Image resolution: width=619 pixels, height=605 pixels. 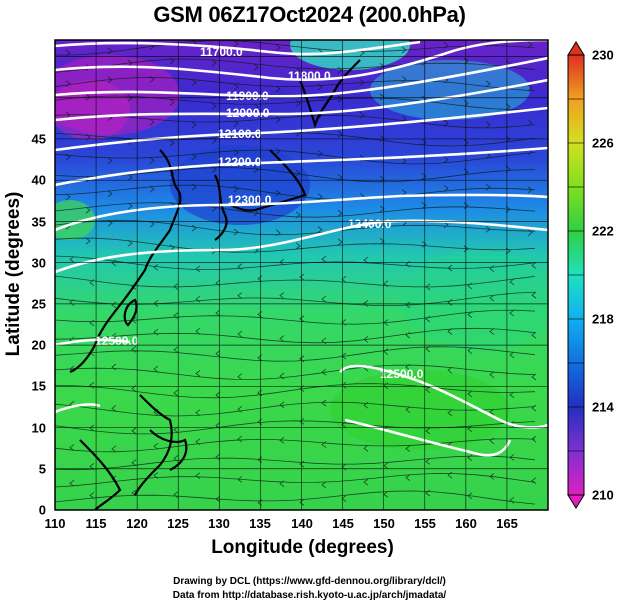 I want to click on contour-label: 12300.0, so click(x=250, y=200).